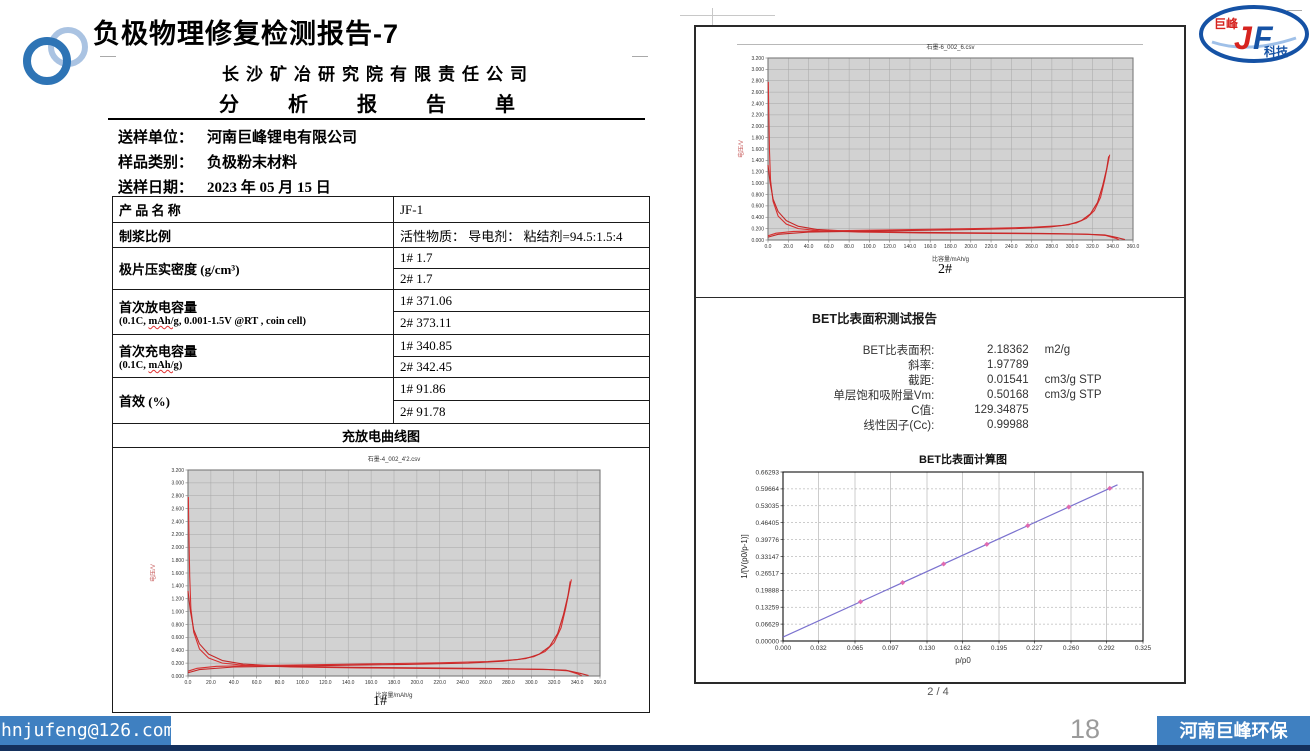  What do you see at coordinates (923, 410) in the screenshot?
I see `bet-label: C值:` at bounding box center [923, 410].